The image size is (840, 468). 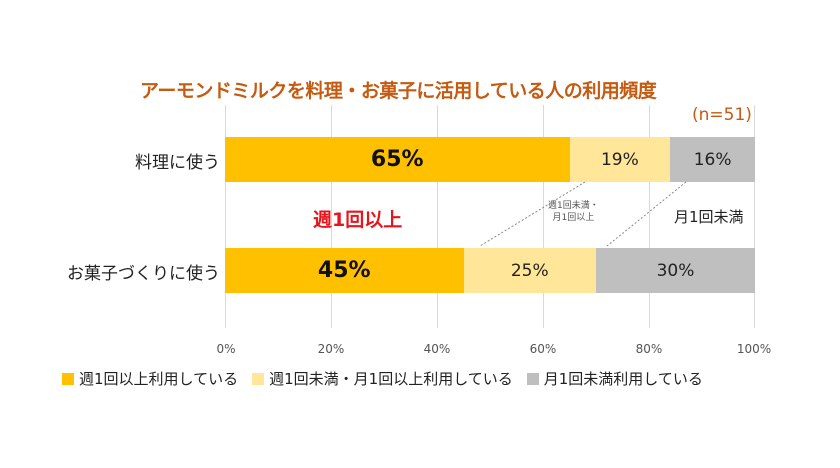 What do you see at coordinates (397, 159) in the screenshot?
I see `bar-segment-weekly: 65%` at bounding box center [397, 159].